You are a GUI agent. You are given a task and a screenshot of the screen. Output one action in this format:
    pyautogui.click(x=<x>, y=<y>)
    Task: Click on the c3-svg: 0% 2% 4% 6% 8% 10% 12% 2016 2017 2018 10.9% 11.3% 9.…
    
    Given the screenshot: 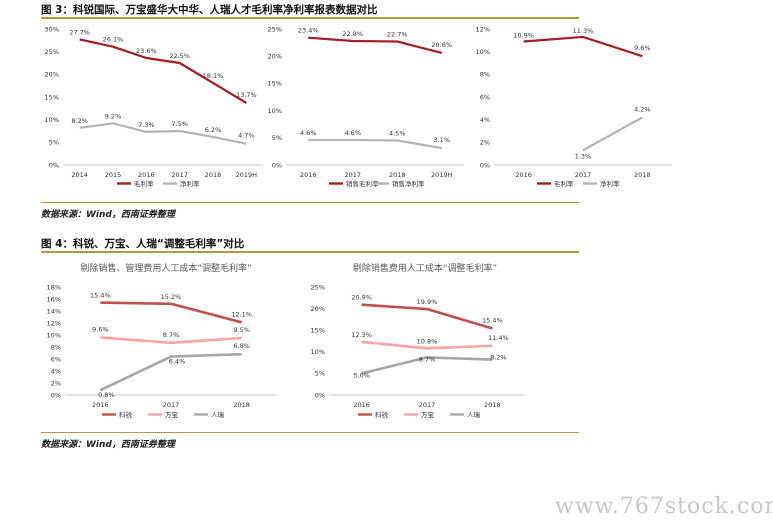 What is the action you would take?
    pyautogui.click(x=574, y=106)
    